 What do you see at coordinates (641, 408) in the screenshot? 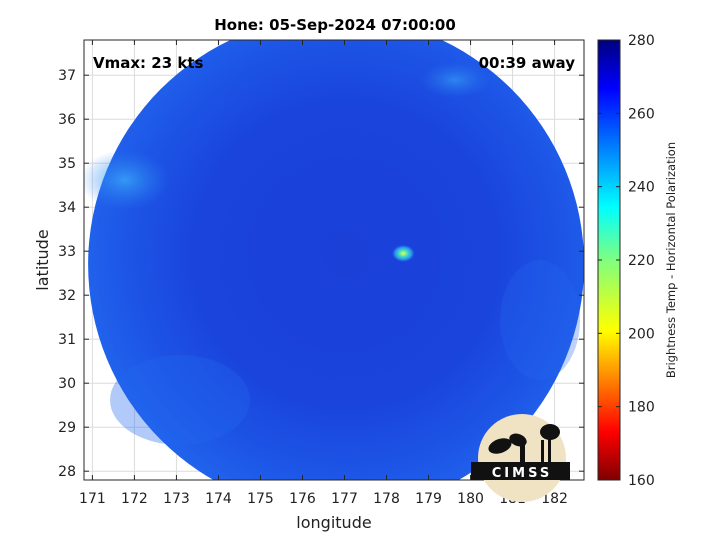
I see `colorbar-tick-label: 180` at bounding box center [641, 408].